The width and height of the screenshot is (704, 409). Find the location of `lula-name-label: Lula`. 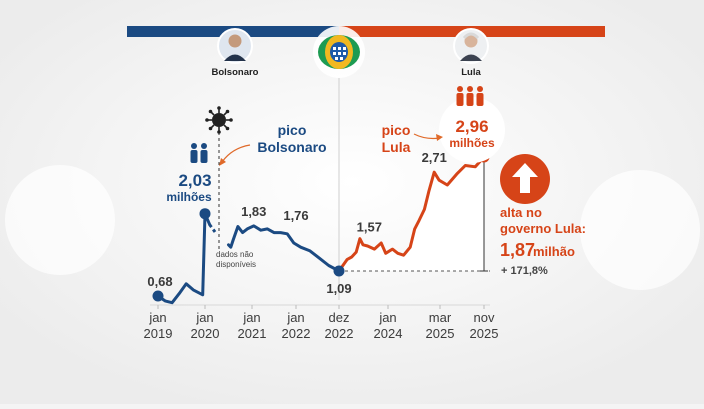

lula-name-label: Lula is located at coordinates (471, 72).